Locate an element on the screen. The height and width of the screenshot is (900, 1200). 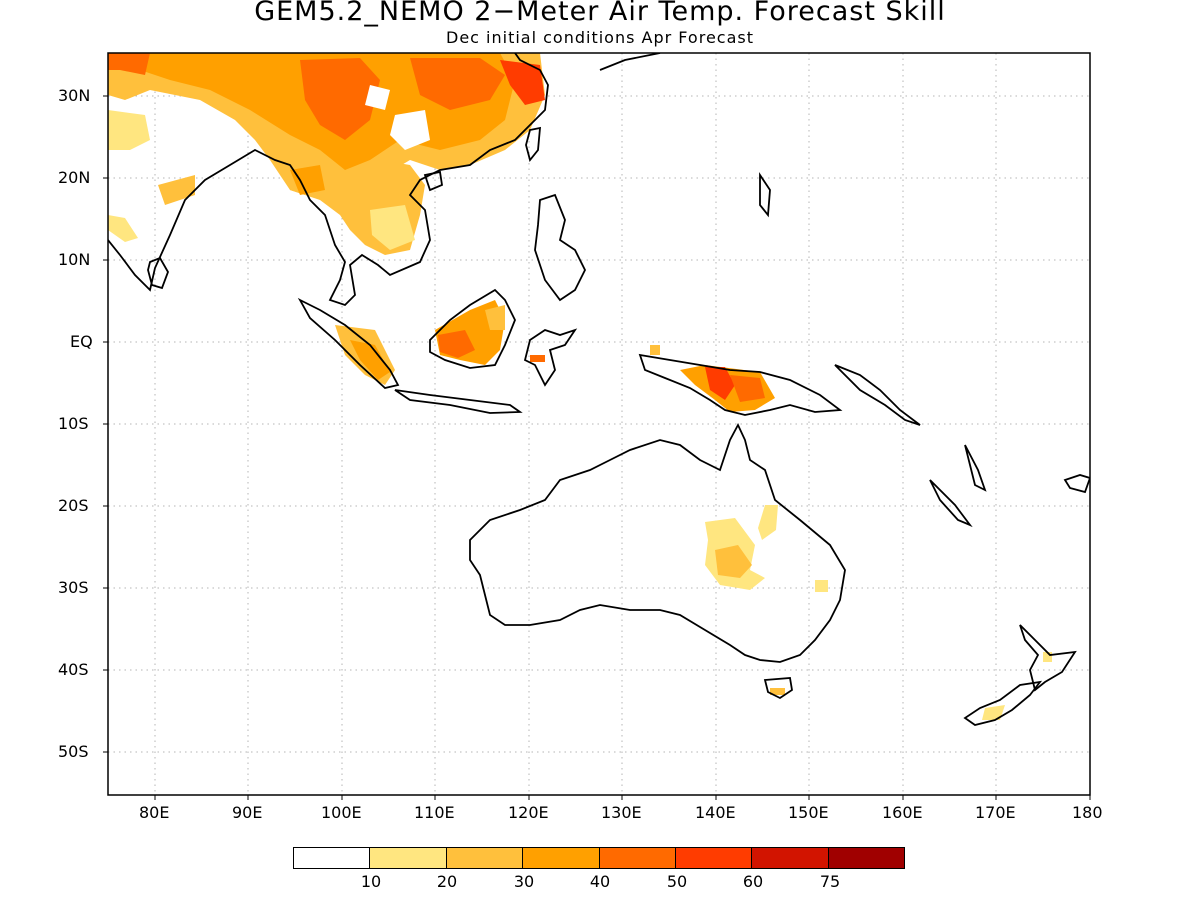
x-tick-label: 150E is located at coordinates (808, 812).